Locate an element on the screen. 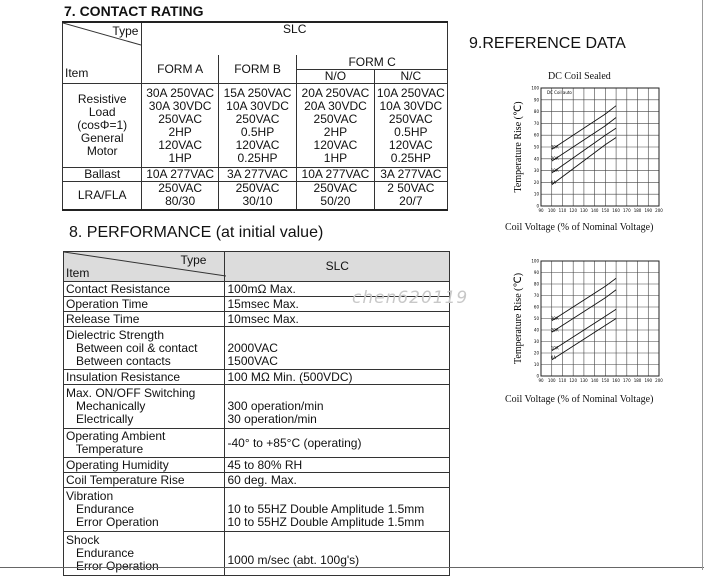 This screenshot has height=576, width=704. perf-item: Vibration Endurance Error Operation is located at coordinates (144, 509).